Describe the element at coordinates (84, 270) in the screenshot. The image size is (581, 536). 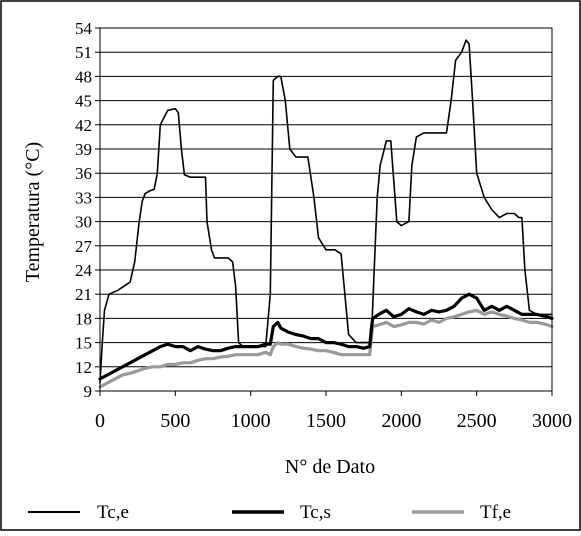
I see `y-tick-label: 24` at that location.